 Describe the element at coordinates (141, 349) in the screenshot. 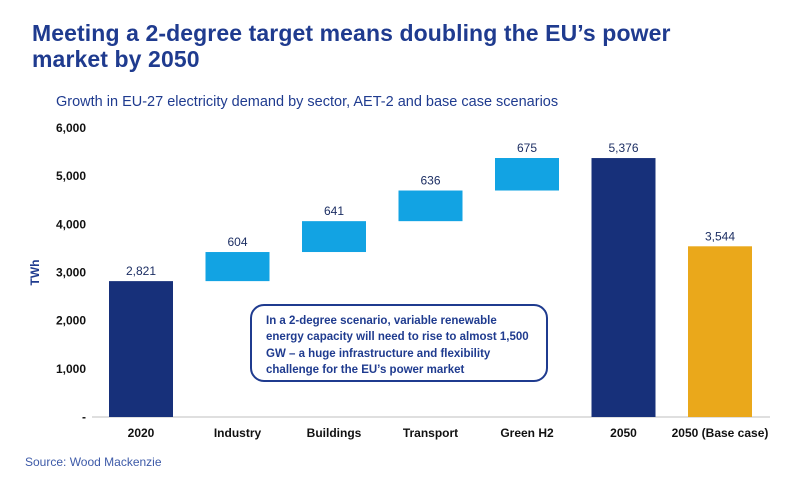

I see `bar-2020` at that location.